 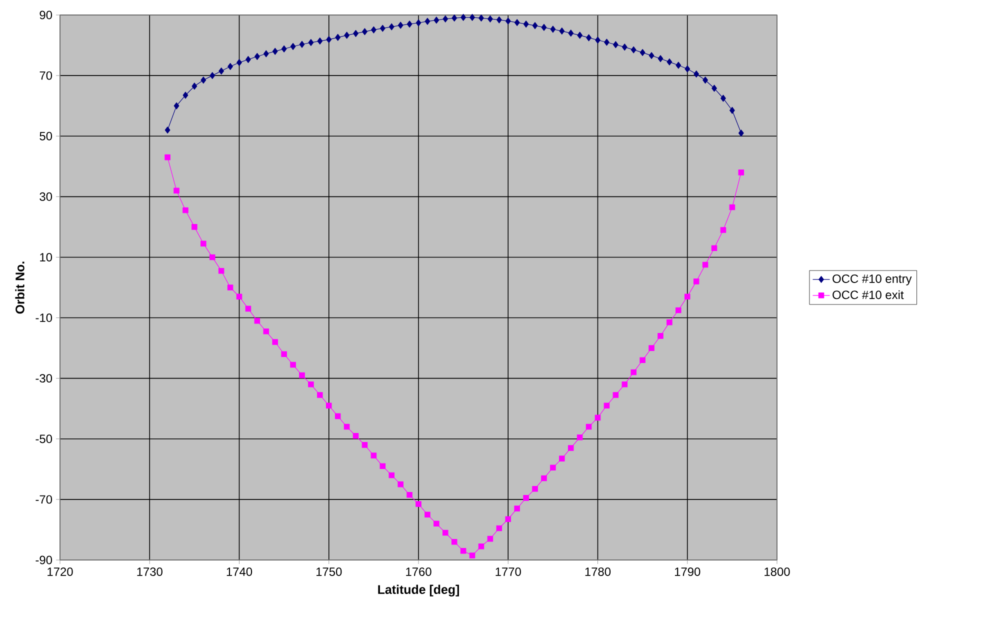 I want to click on x-tick-label: 1730, so click(x=149, y=572).